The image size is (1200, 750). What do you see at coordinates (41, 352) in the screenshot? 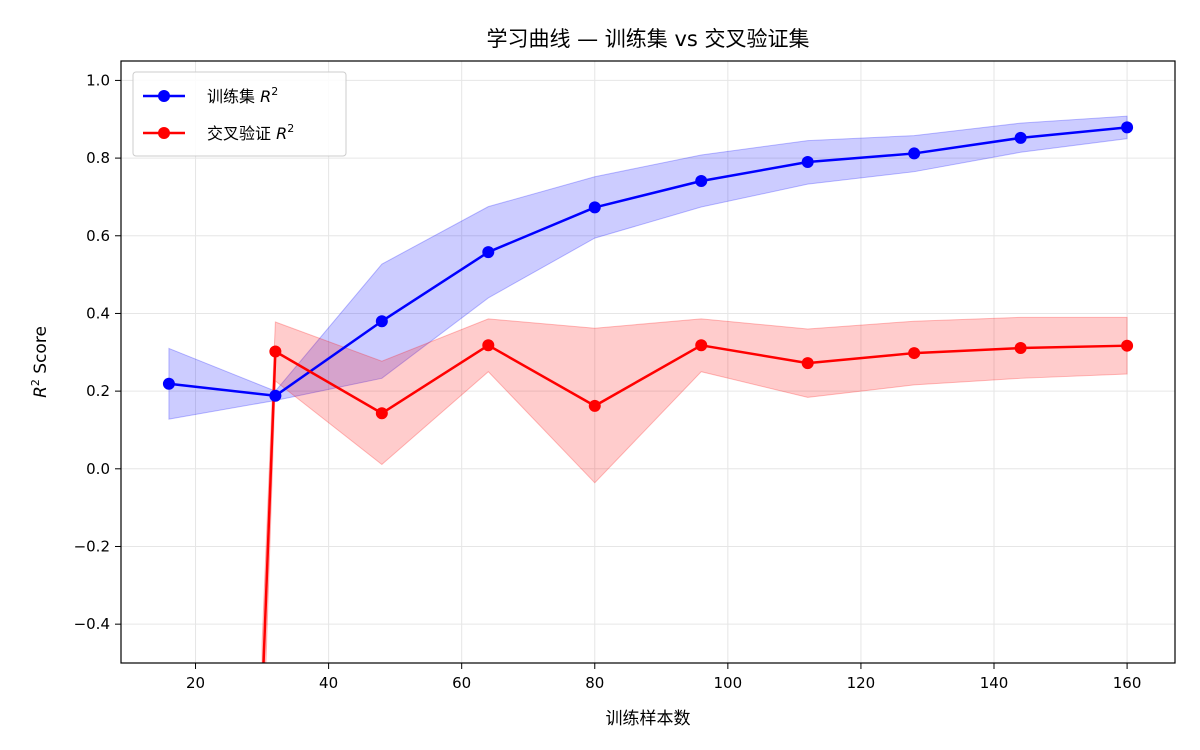
I see `y-axis-title-rest: Score` at bounding box center [41, 352].